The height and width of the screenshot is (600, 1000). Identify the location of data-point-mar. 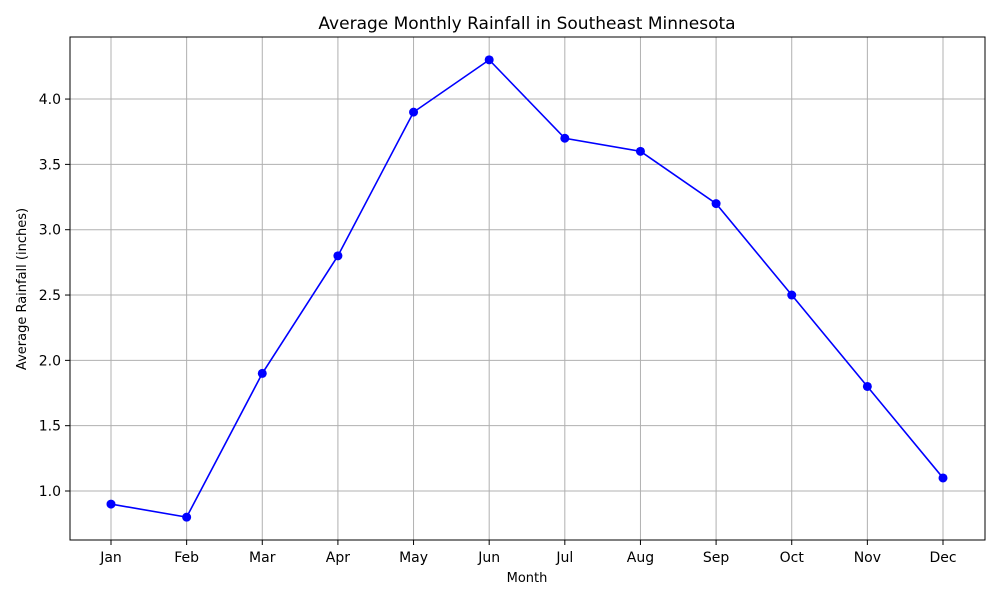
(262, 373).